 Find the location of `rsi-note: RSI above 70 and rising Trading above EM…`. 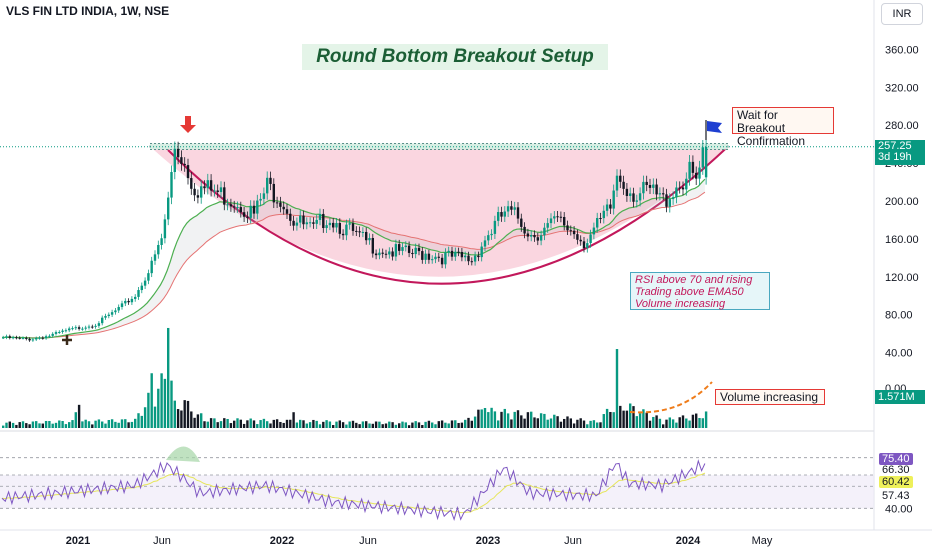

rsi-note: RSI above 70 and rising Trading above EM… is located at coordinates (700, 291).